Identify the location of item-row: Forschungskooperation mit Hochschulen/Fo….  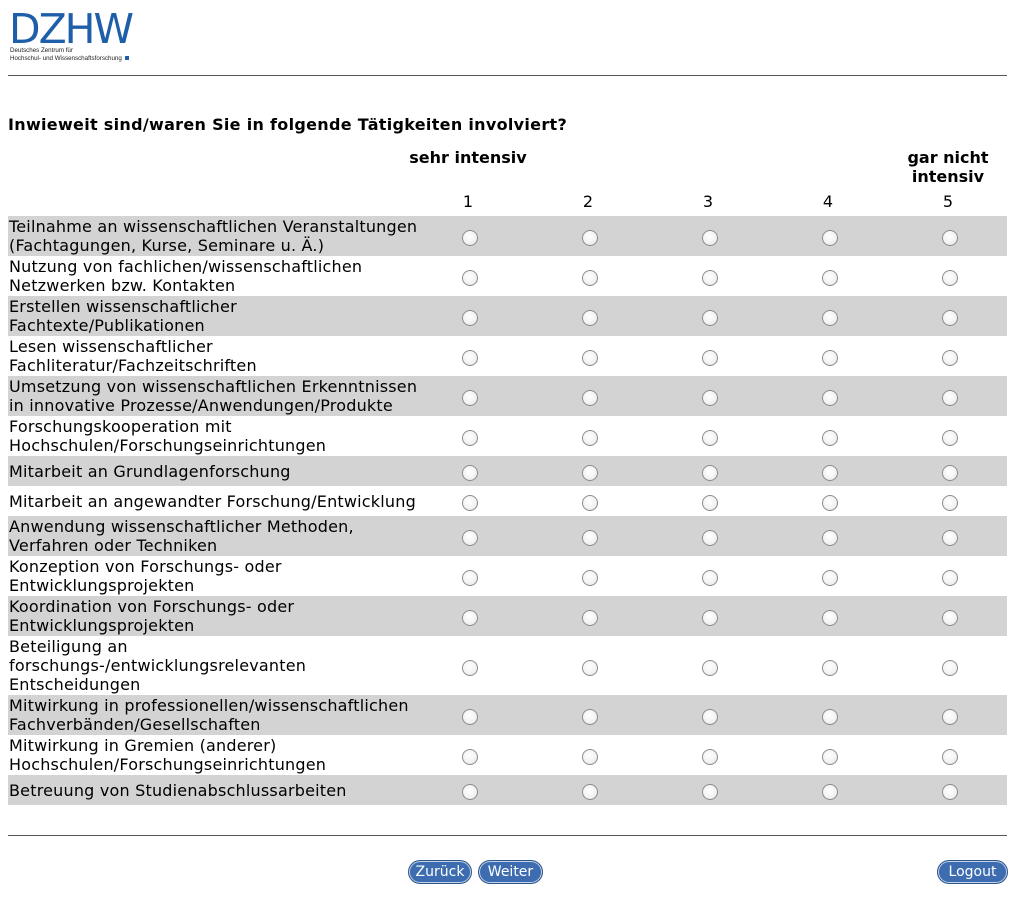
(507, 436).